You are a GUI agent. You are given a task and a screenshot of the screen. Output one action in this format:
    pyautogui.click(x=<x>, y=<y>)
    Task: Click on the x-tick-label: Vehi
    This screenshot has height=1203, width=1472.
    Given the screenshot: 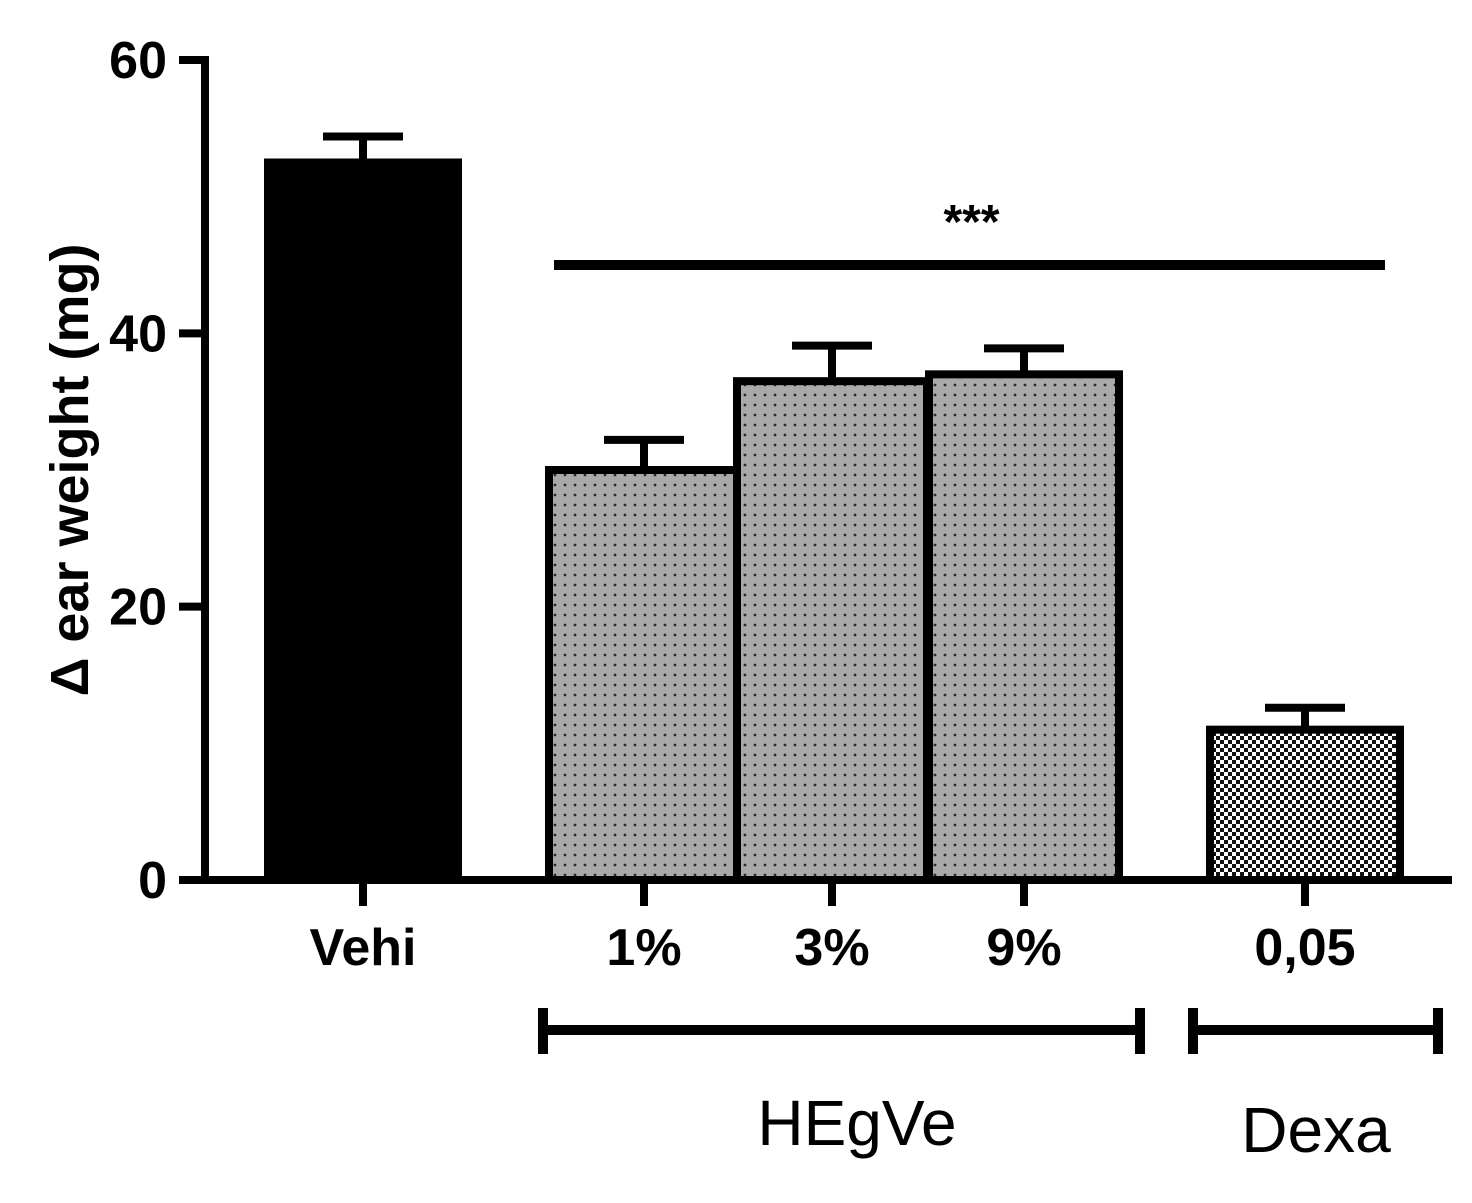 What is the action you would take?
    pyautogui.click(x=363, y=948)
    